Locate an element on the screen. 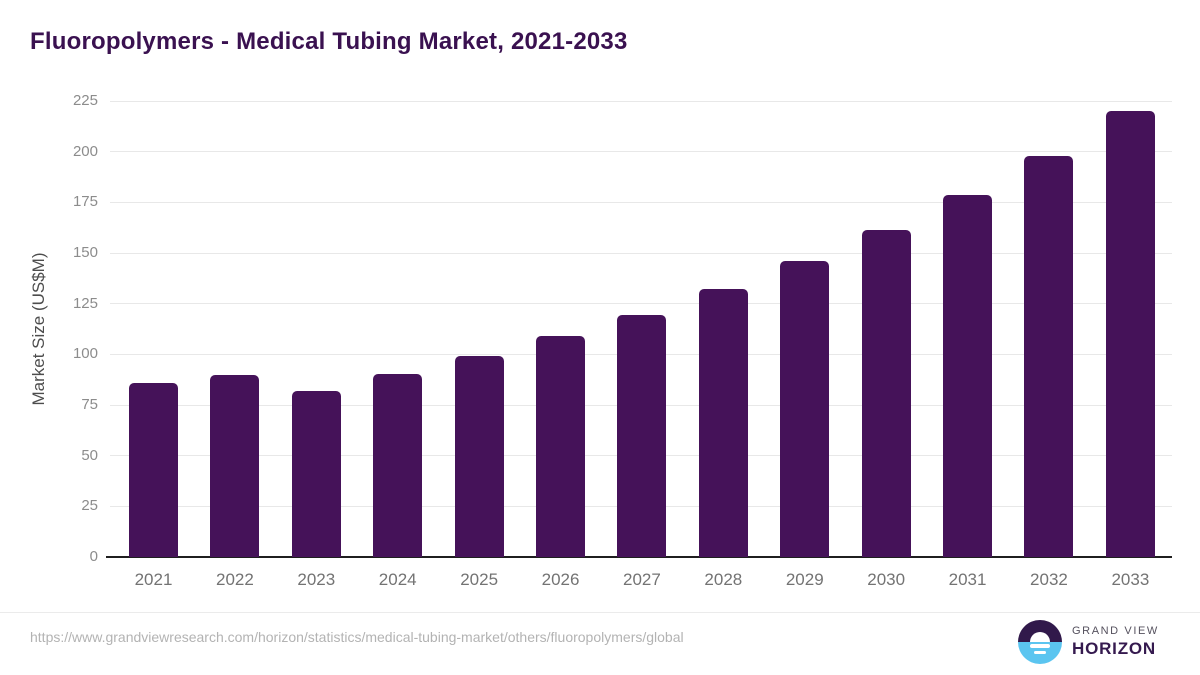 The image size is (1200, 675). bar-2025 is located at coordinates (479, 456).